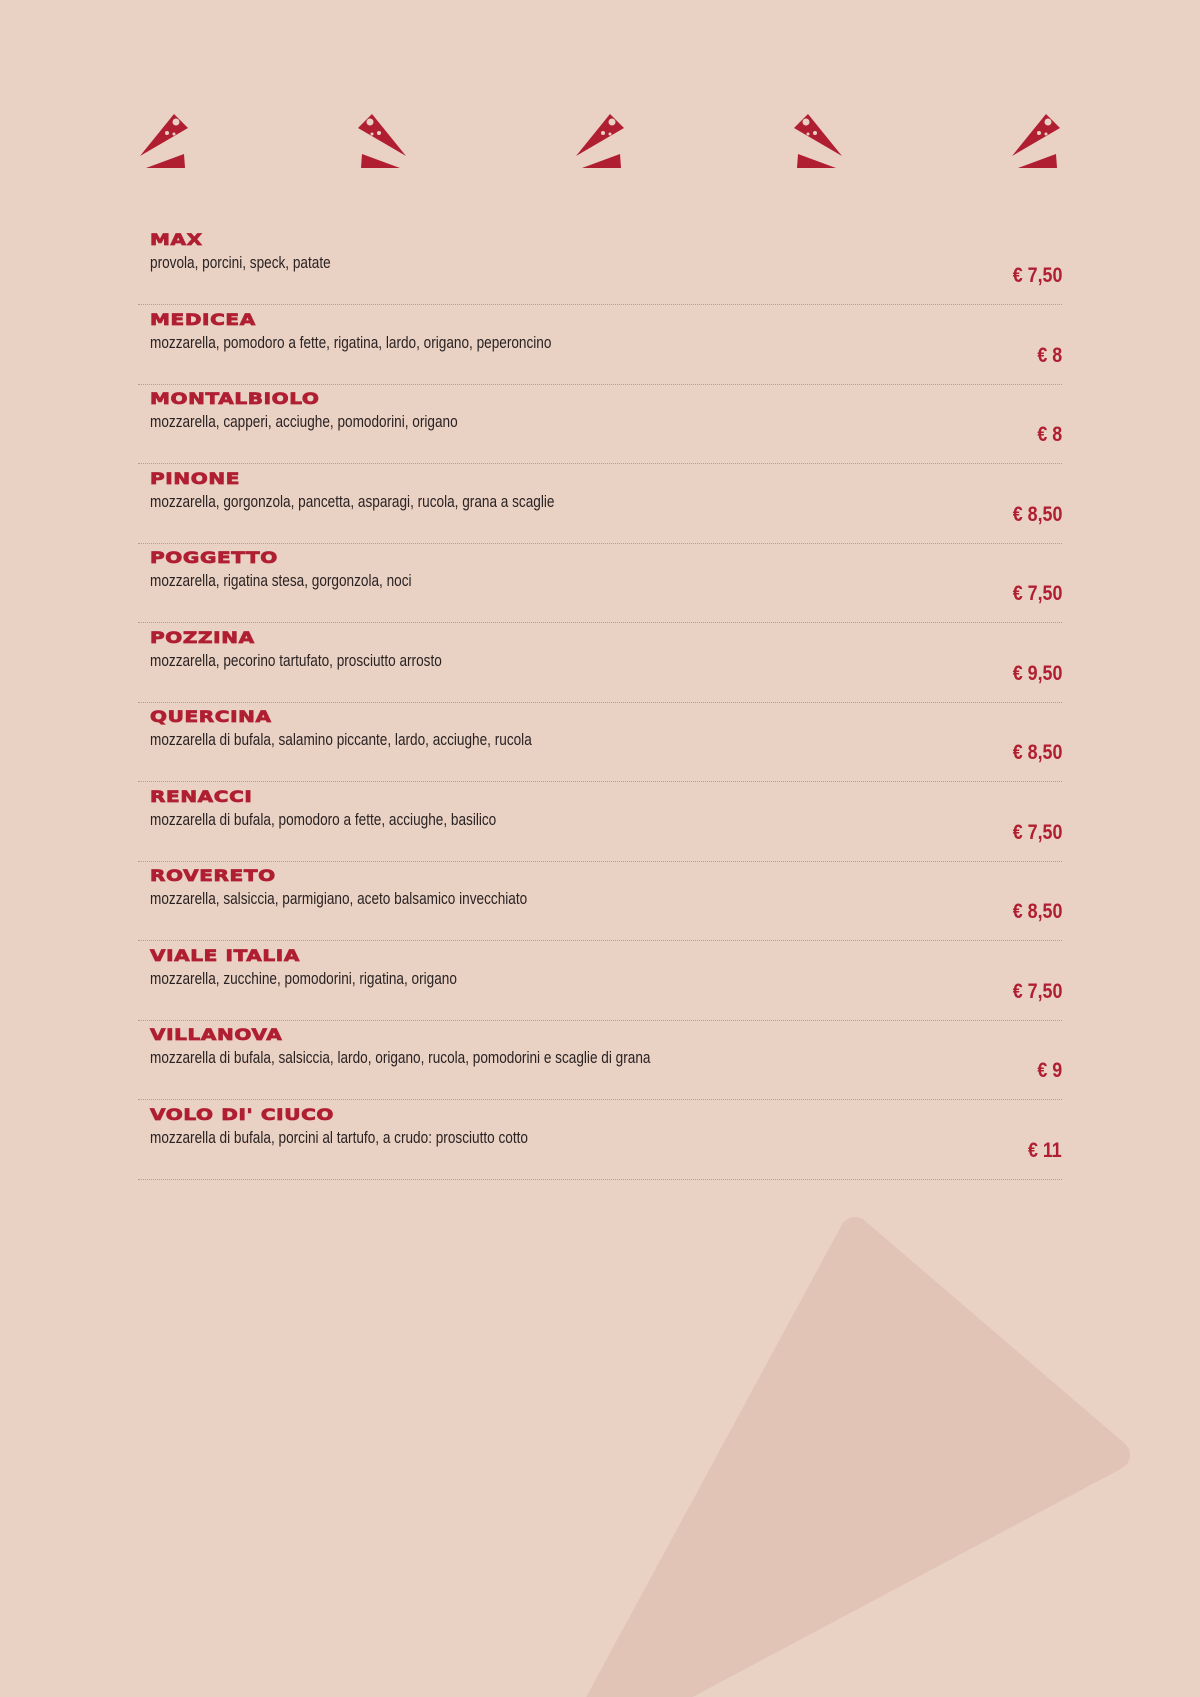 The width and height of the screenshot is (1200, 1697). What do you see at coordinates (203, 319) in the screenshot?
I see `item-name: MEDICEA` at bounding box center [203, 319].